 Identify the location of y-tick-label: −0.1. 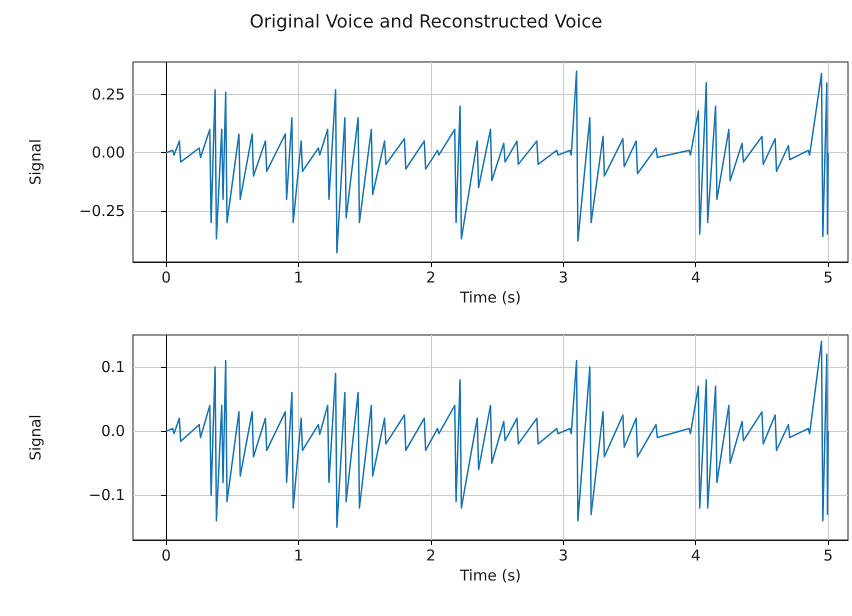
(106, 495).